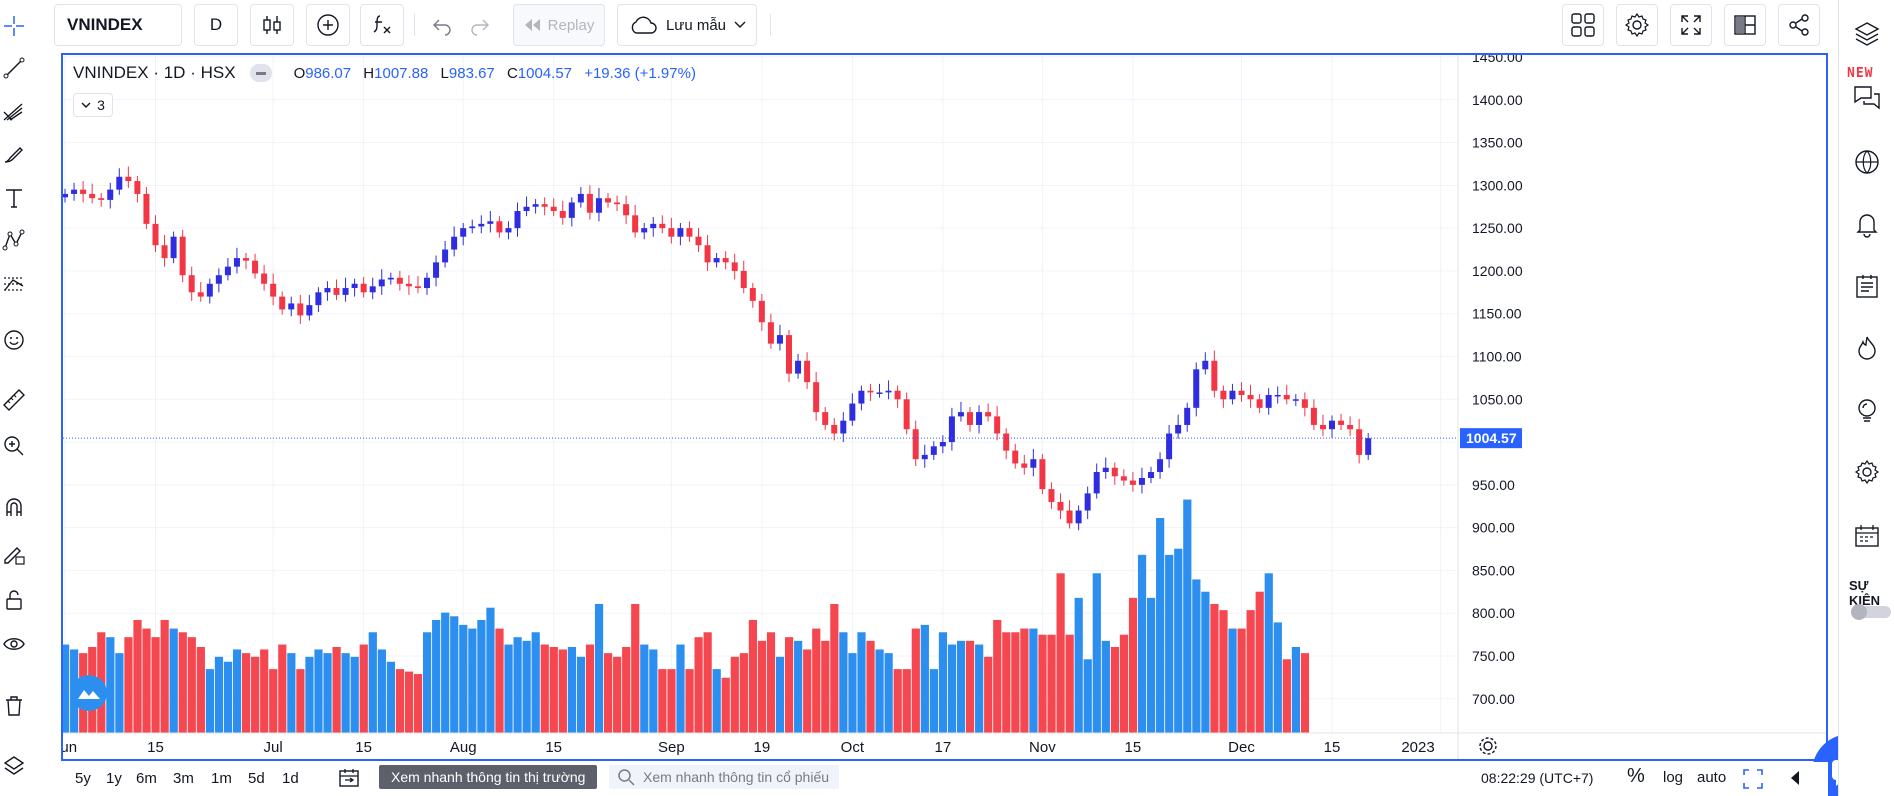 The width and height of the screenshot is (1894, 796). Describe the element at coordinates (14, 446) in the screenshot. I see `zoom-in-icon` at that location.